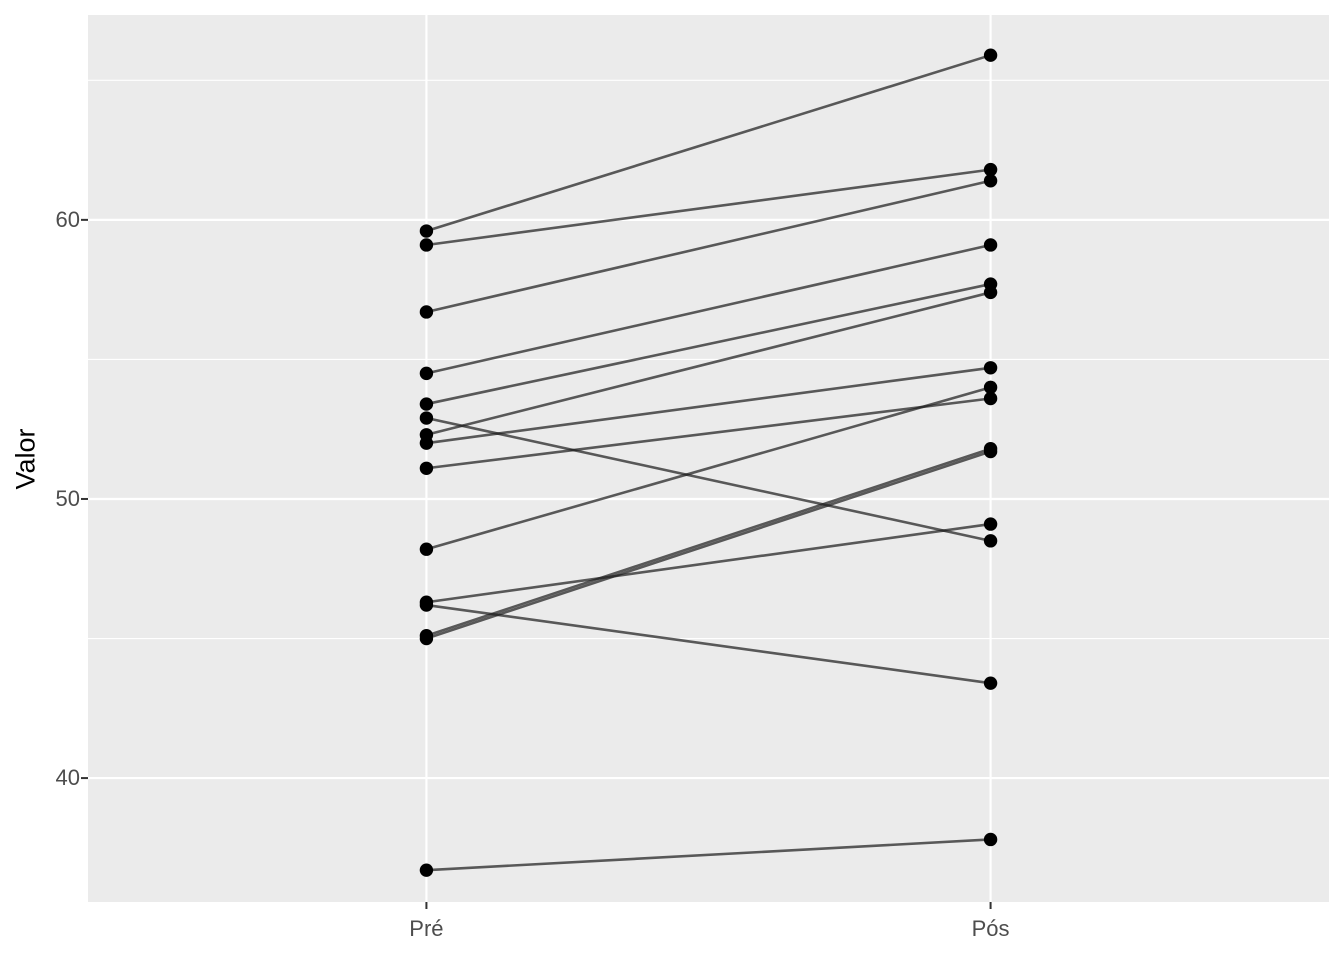 The image size is (1344, 960). Describe the element at coordinates (67, 219) in the screenshot. I see `y-tick-label-60: 60` at that location.